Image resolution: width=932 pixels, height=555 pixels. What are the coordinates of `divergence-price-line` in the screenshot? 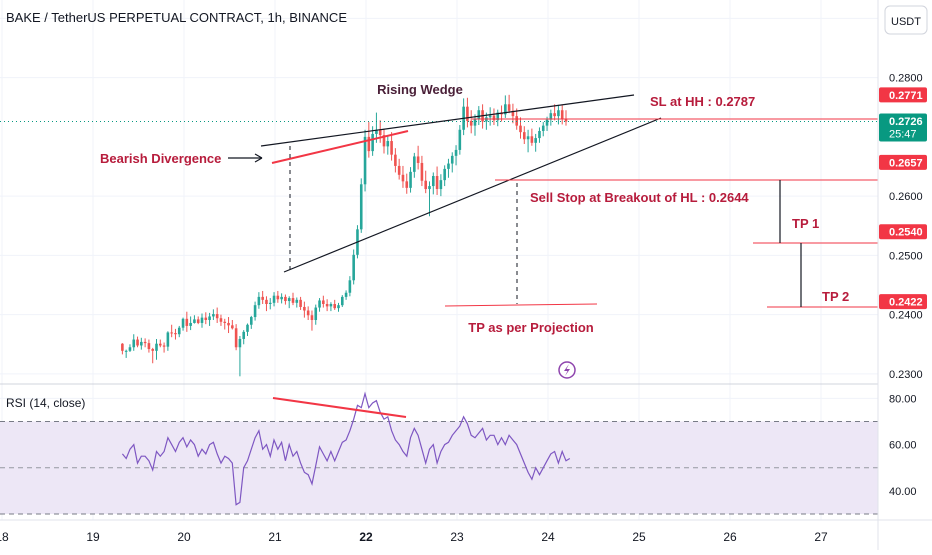 It's located at (340, 147).